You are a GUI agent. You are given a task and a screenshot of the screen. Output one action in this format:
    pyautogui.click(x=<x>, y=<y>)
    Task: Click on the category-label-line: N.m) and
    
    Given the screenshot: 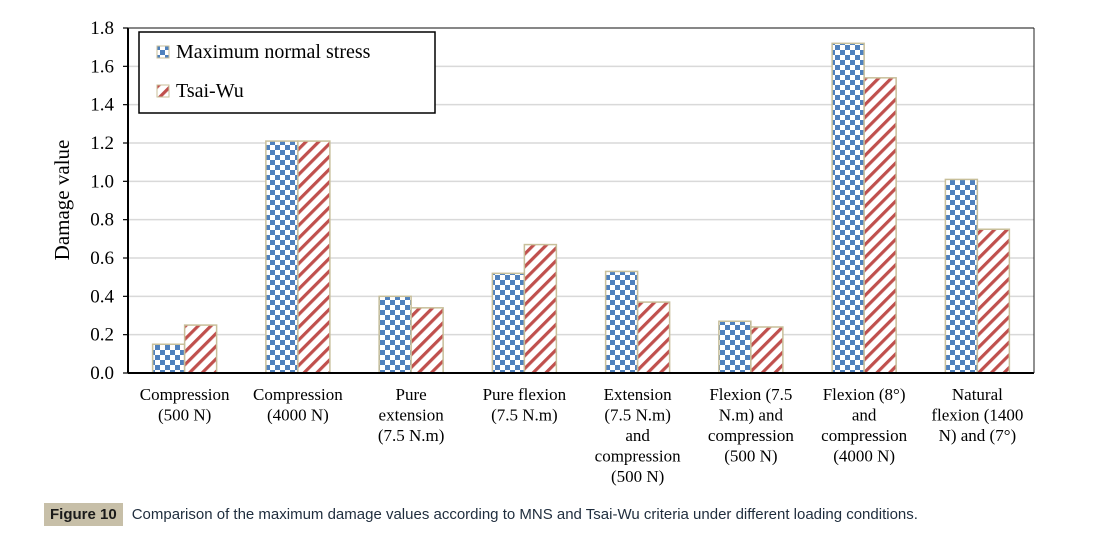 What is the action you would take?
    pyautogui.click(x=751, y=415)
    